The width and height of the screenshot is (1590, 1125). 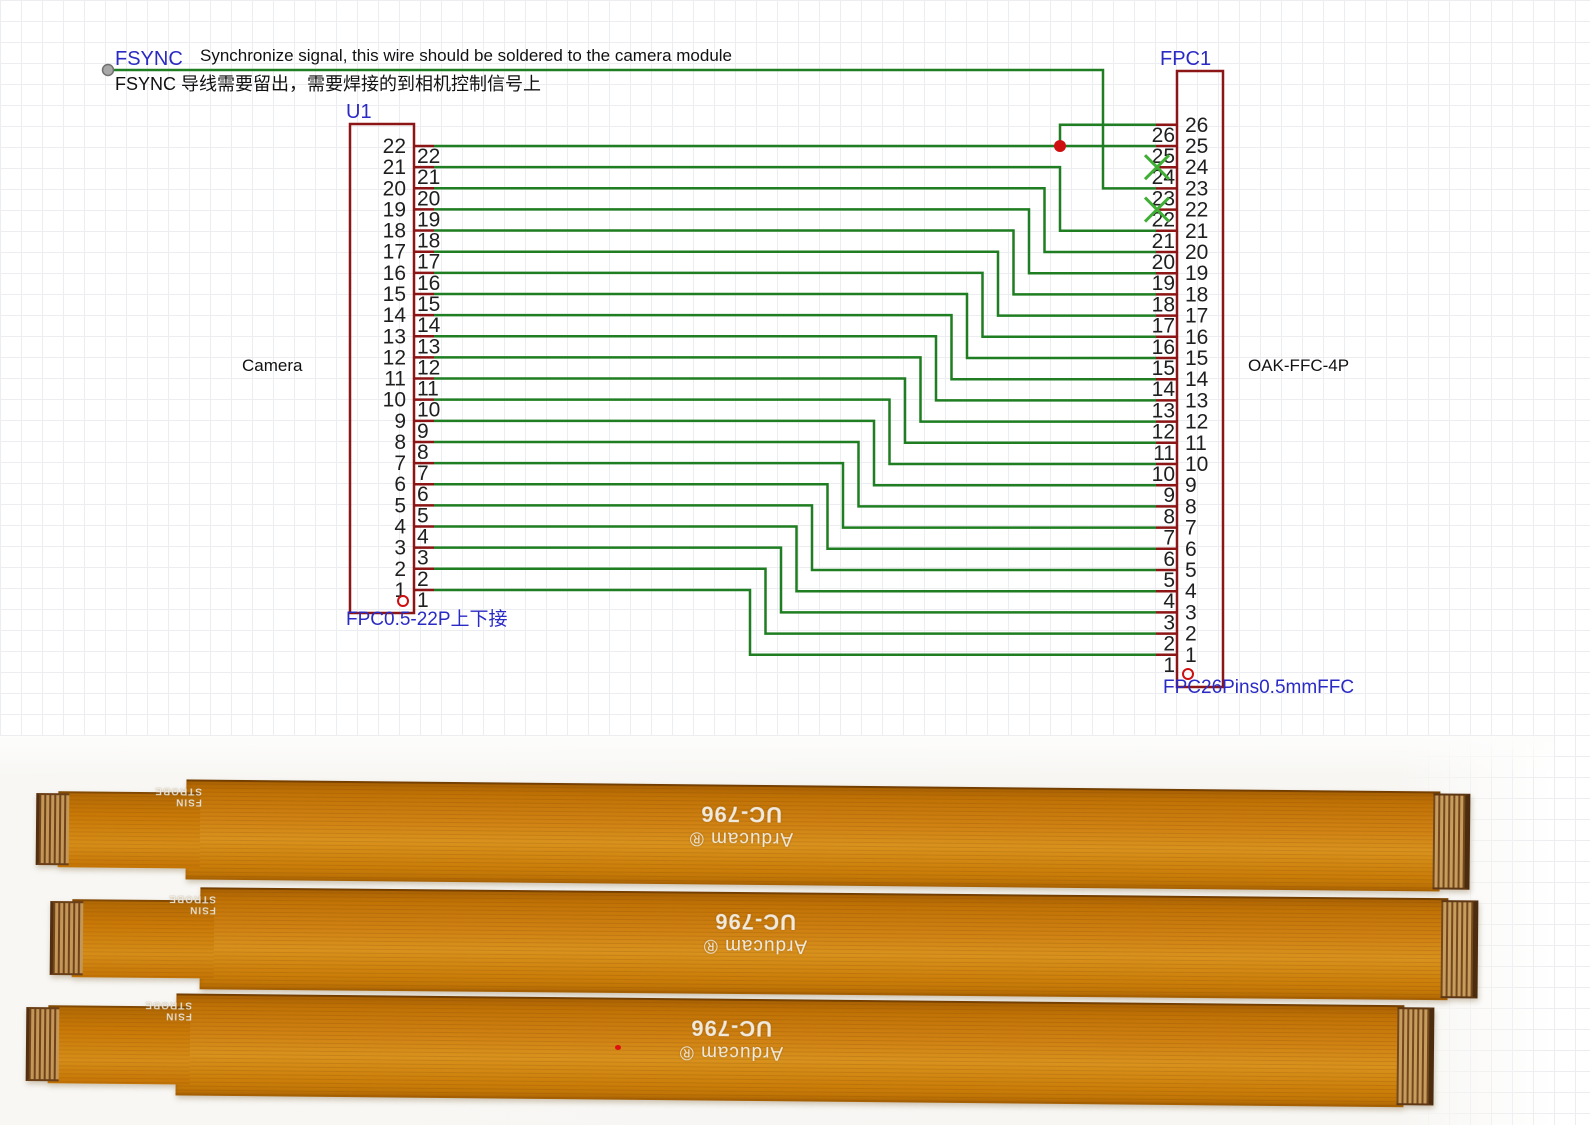 What do you see at coordinates (428, 262) in the screenshot?
I see `u1-pin-number-outside: 17` at bounding box center [428, 262].